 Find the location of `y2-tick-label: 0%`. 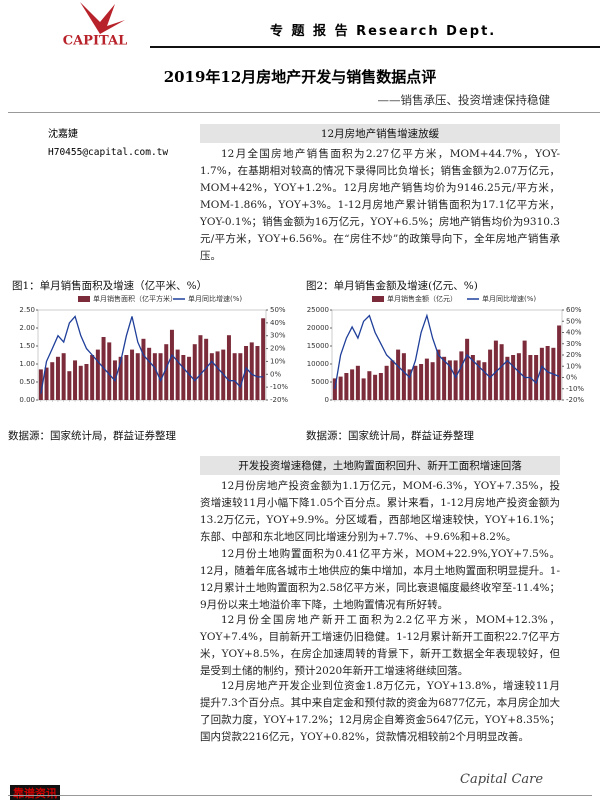

y2-tick-label: 0% is located at coordinates (571, 378).